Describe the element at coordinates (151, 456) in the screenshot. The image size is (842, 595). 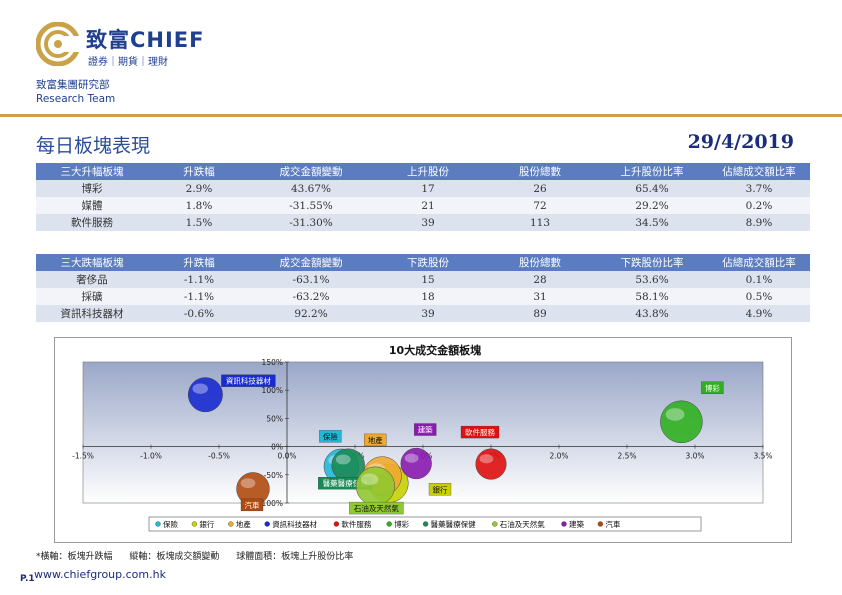
I see `x-tick-label: -1.0%` at that location.